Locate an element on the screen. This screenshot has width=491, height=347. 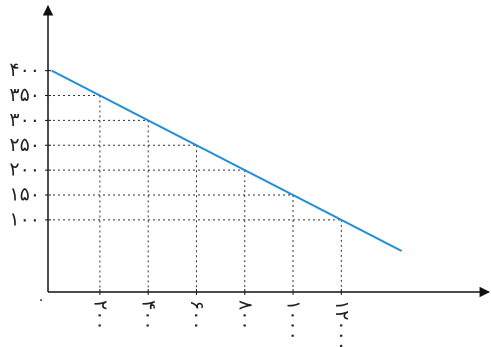
x-tick-label: ۸۰۰ is located at coordinates (245, 315).